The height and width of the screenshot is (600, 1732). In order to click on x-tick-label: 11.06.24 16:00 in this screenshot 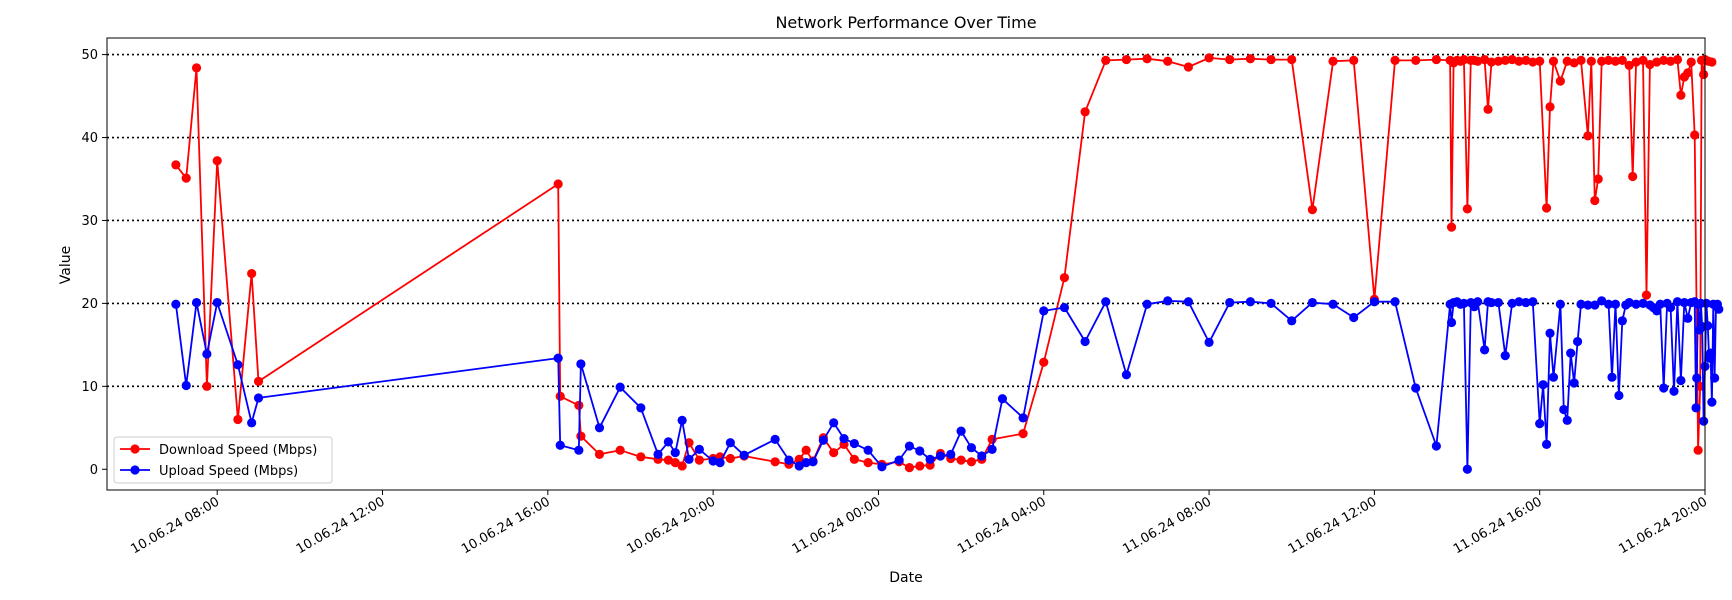, I will do `click(1498, 525)`.